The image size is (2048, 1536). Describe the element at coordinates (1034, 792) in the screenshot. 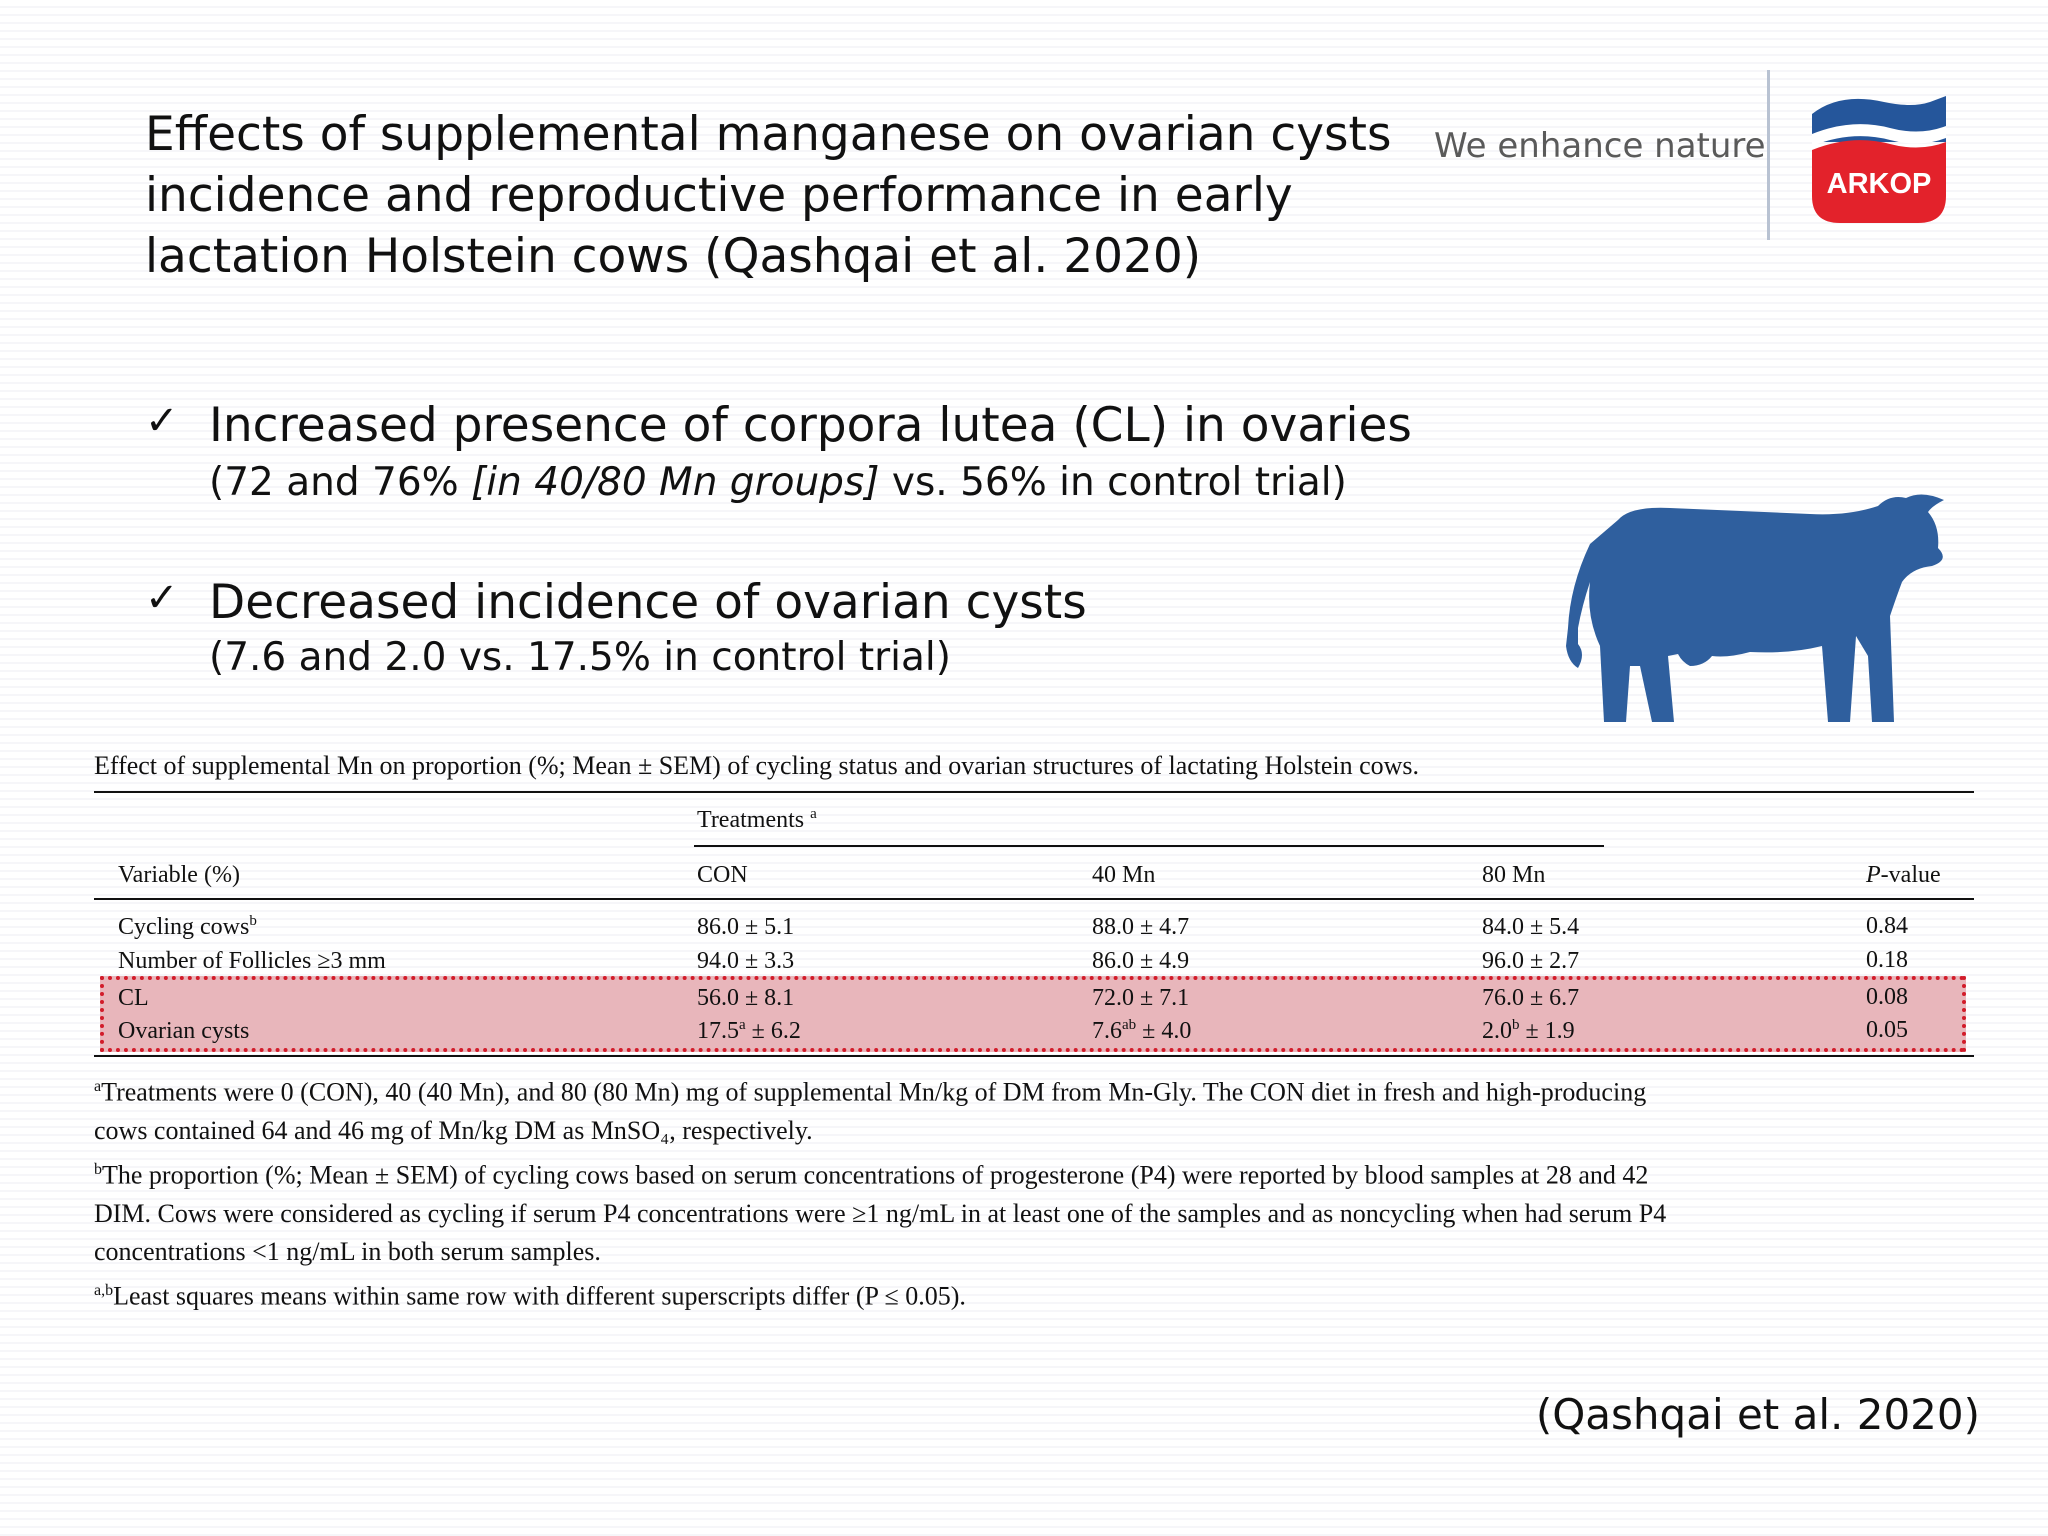

I see `table-top-rule` at that location.